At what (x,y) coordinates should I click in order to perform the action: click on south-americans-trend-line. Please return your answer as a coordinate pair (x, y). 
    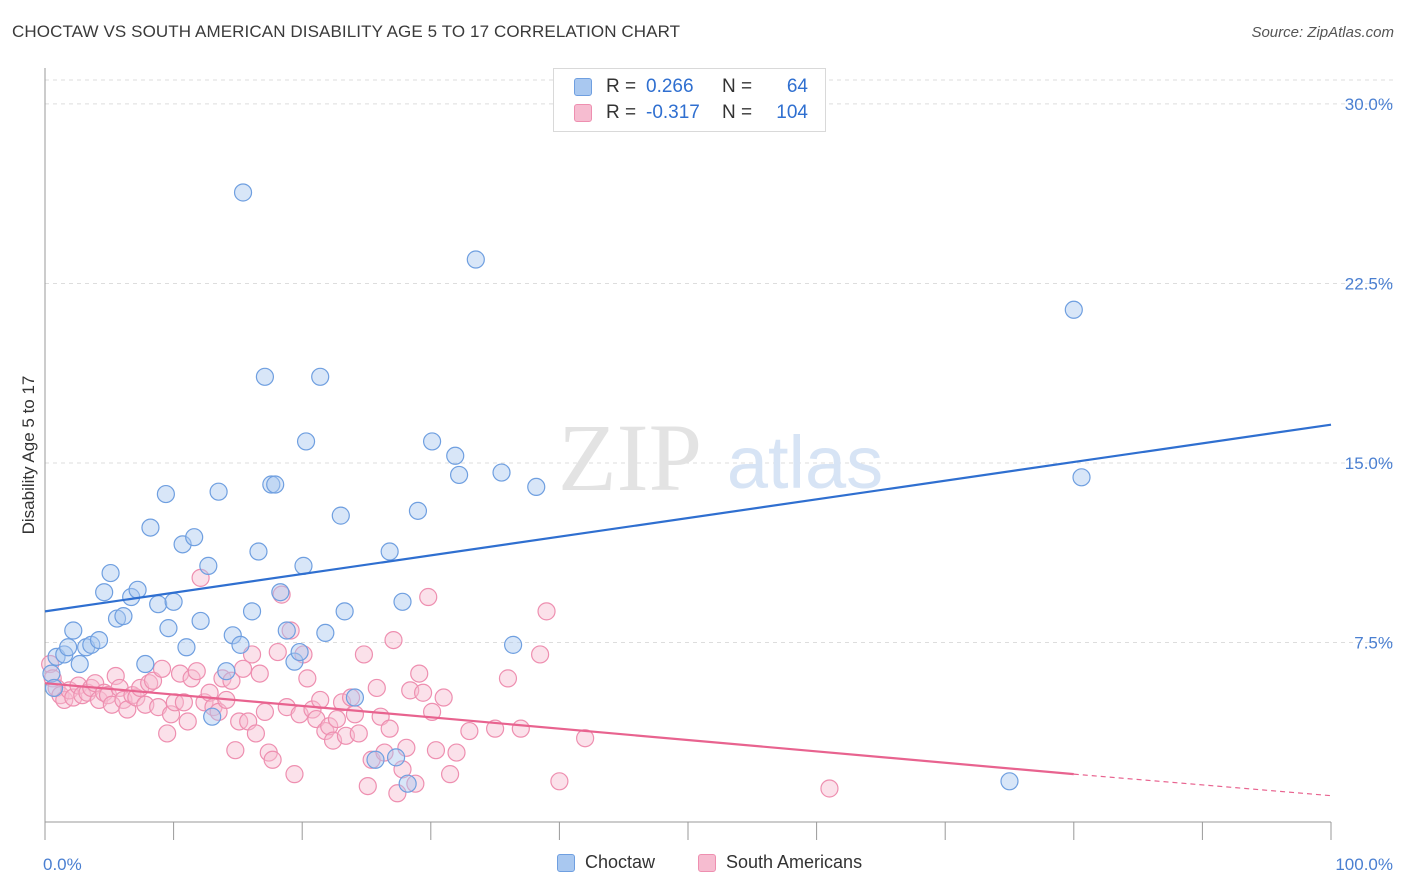
    Looking at the image, I should click on (559, 729).